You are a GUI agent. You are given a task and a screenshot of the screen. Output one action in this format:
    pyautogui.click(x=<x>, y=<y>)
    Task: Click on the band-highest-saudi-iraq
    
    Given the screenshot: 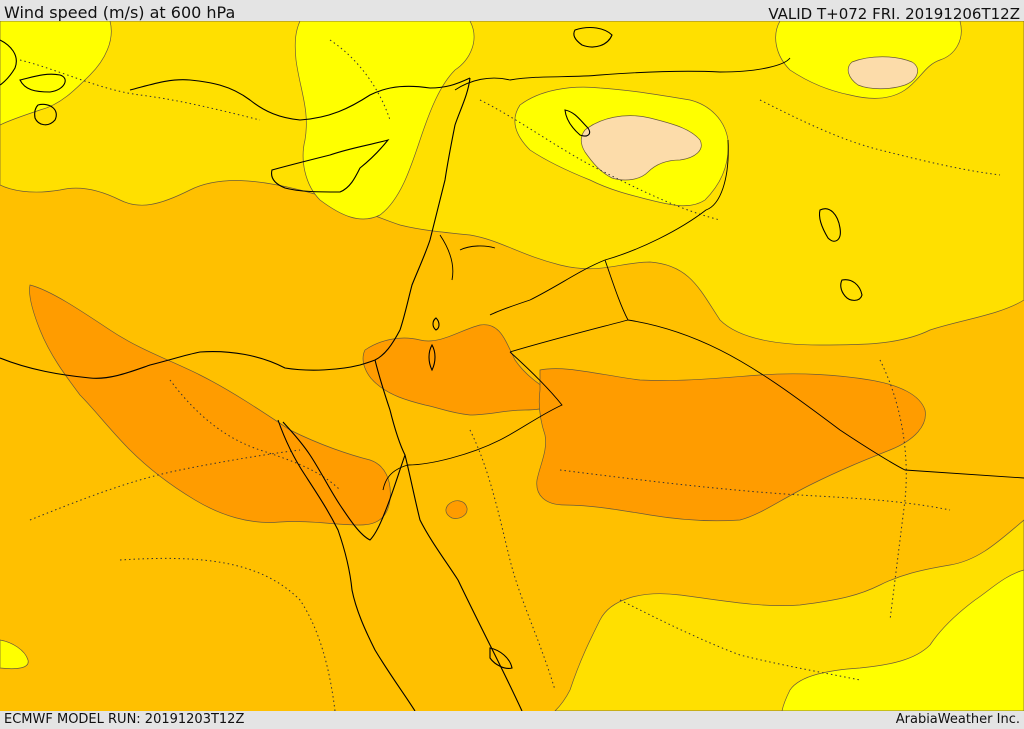 What is the action you would take?
    pyautogui.click(x=731, y=445)
    